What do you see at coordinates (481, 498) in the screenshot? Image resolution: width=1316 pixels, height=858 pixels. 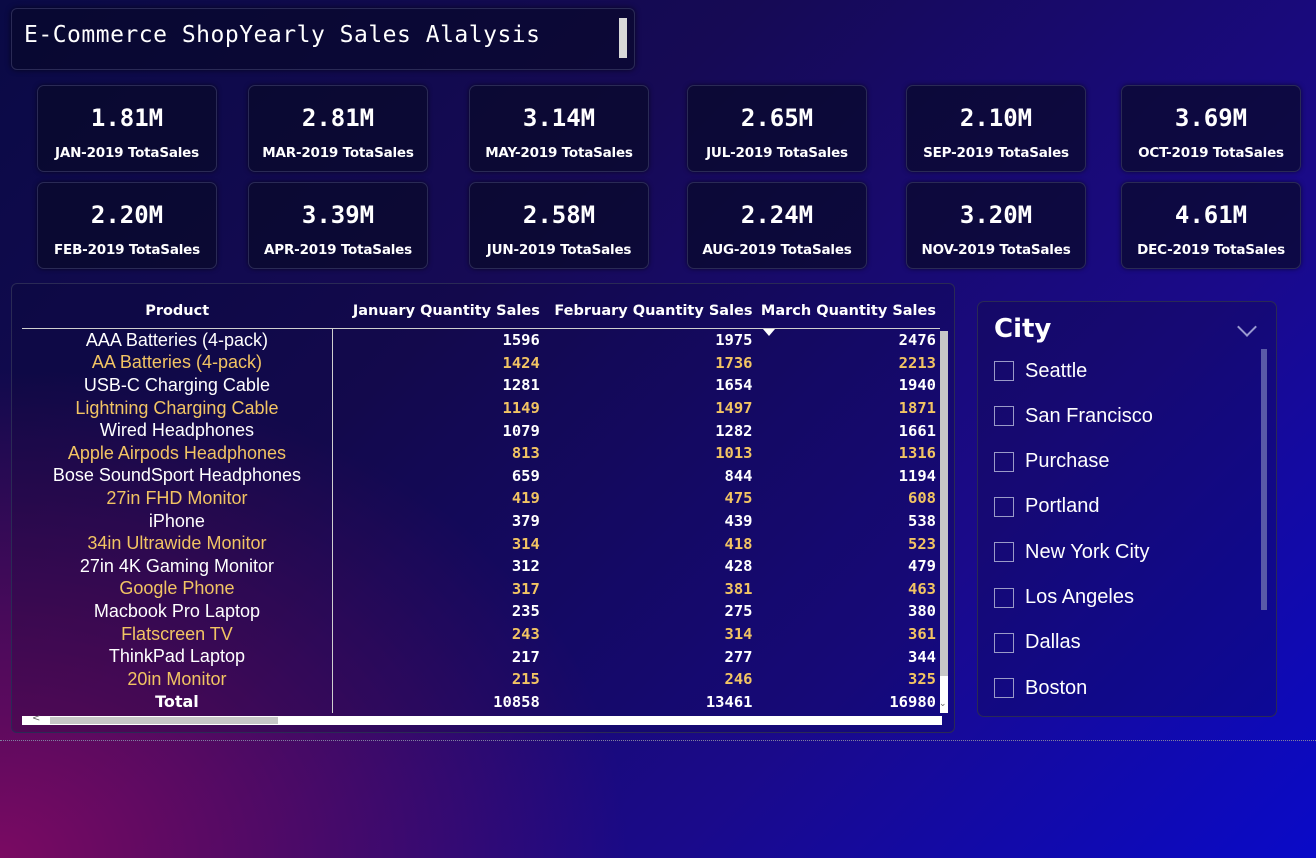 I see `table-row: 27in FHD Monitor 419 475 608` at bounding box center [481, 498].